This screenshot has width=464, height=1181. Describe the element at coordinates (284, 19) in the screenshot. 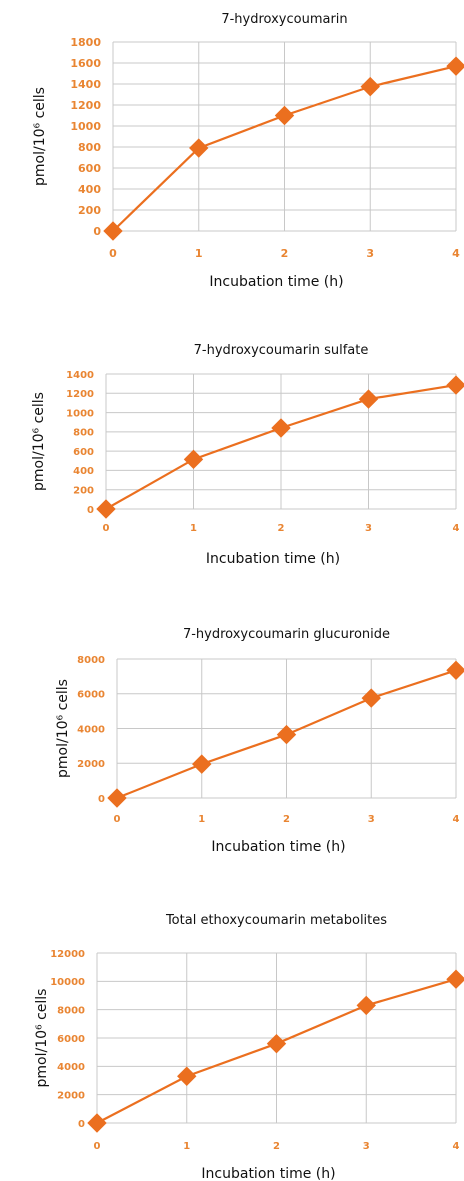

I see `chart-title: 7-hydroxycoumarin` at that location.